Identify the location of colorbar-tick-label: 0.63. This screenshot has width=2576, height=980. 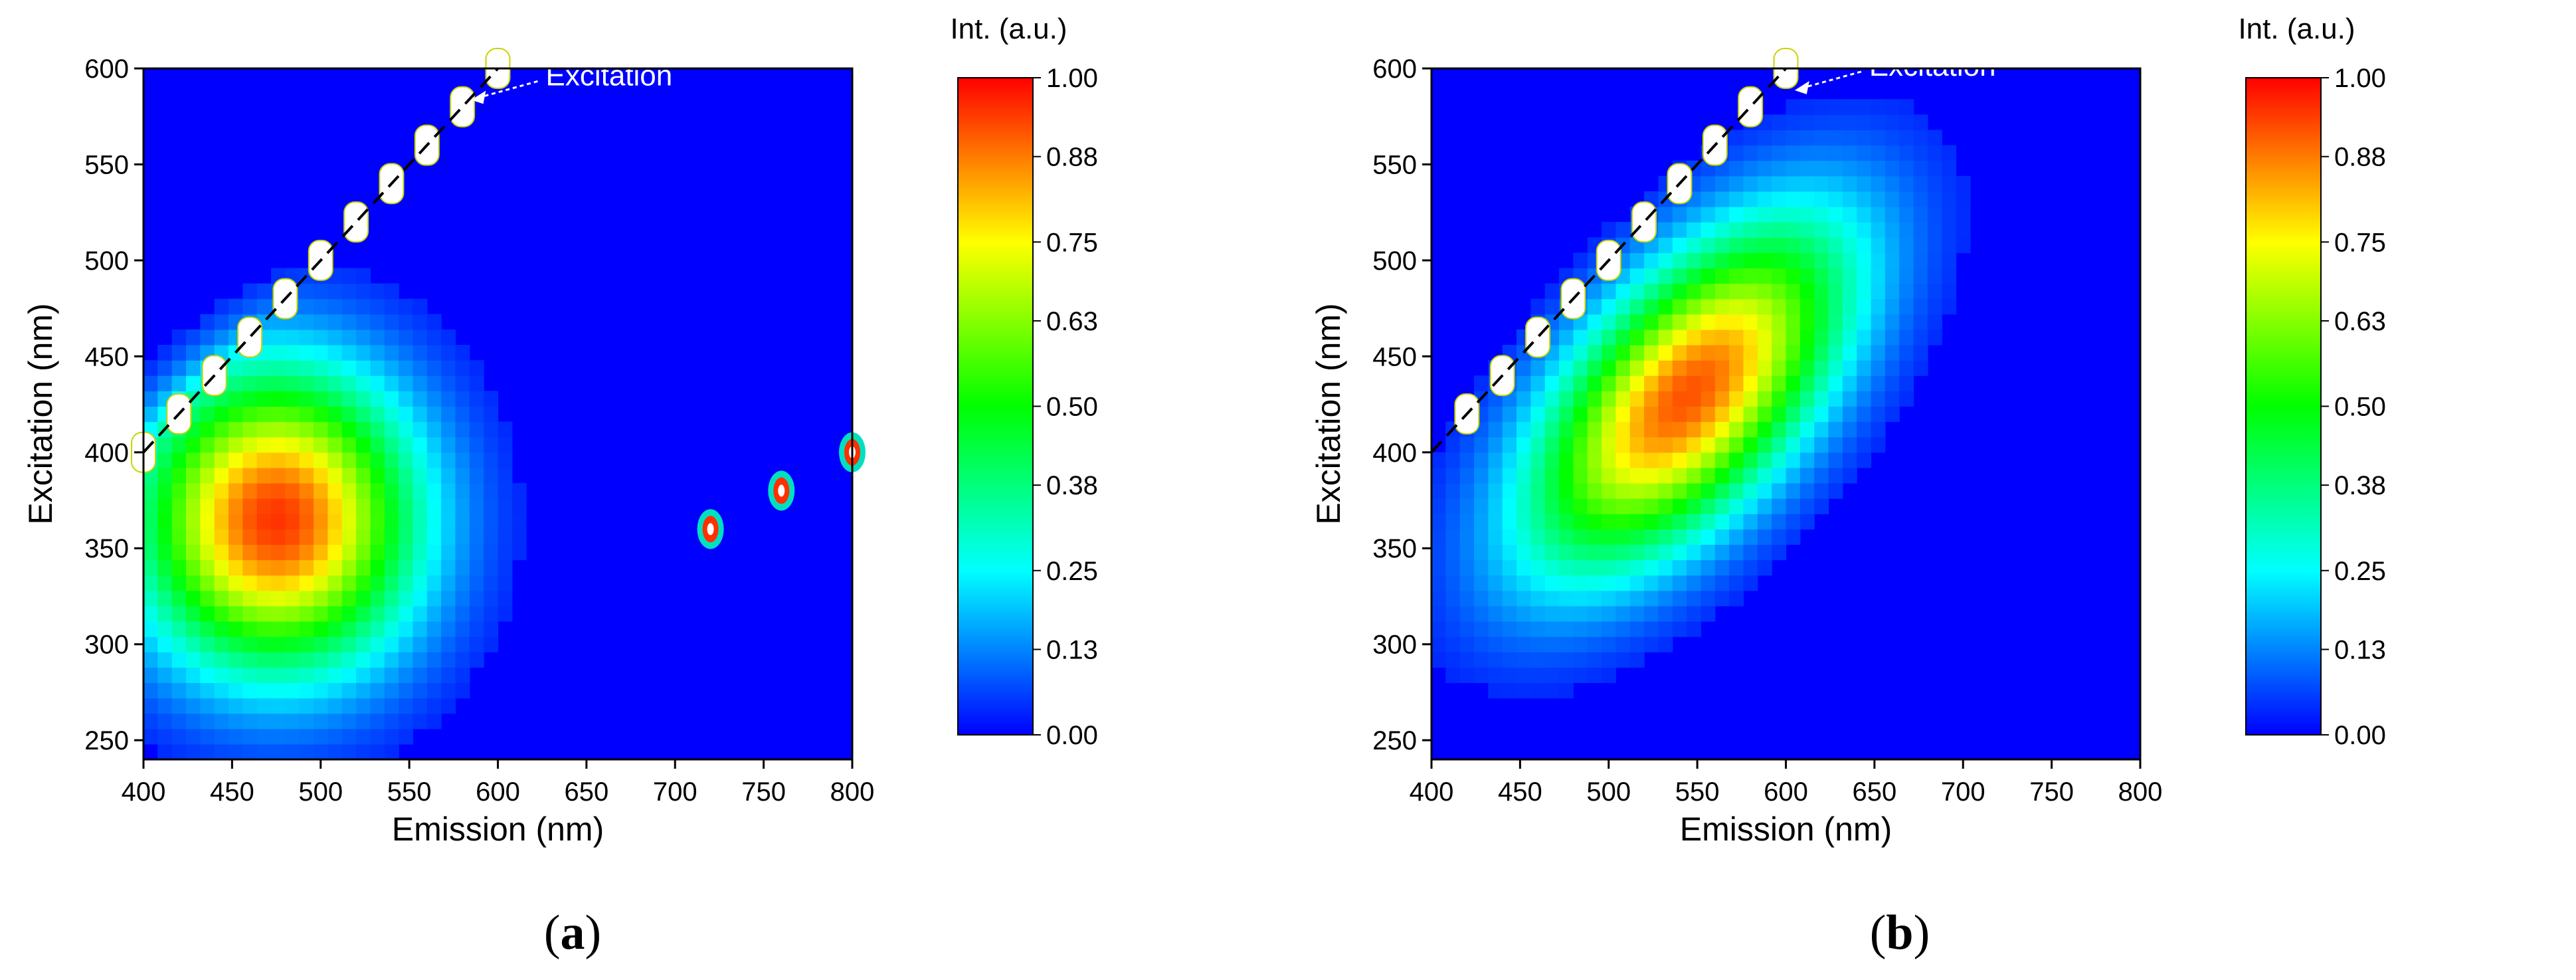
(1072, 321).